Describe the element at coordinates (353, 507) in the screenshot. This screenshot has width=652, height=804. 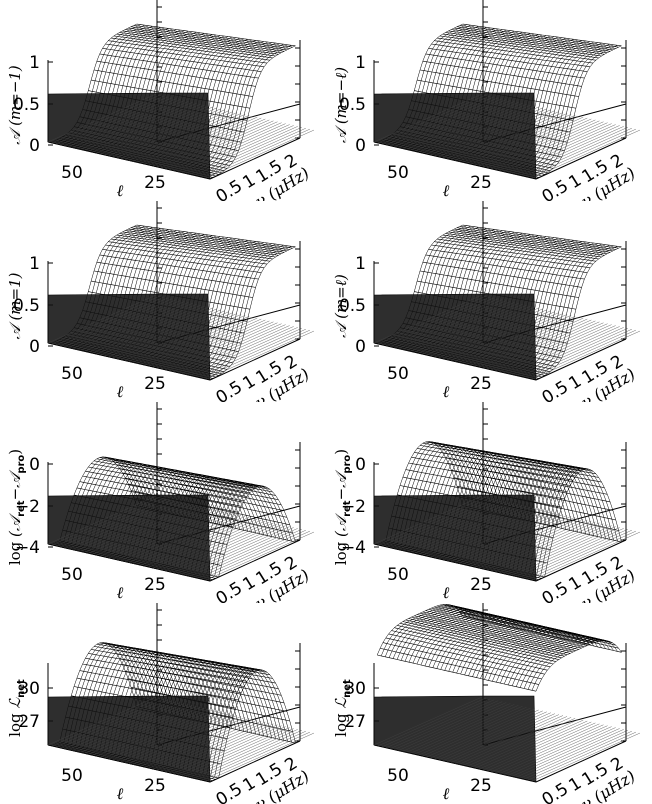
I see `z-tick-label: −2` at that location.